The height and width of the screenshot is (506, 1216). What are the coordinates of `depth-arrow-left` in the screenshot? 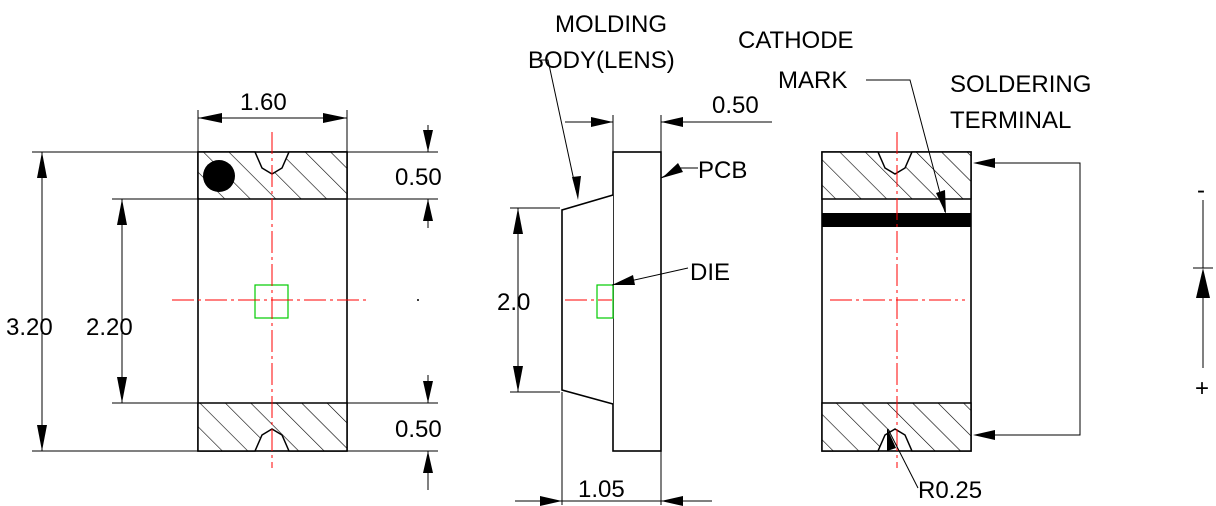 It's located at (551, 501).